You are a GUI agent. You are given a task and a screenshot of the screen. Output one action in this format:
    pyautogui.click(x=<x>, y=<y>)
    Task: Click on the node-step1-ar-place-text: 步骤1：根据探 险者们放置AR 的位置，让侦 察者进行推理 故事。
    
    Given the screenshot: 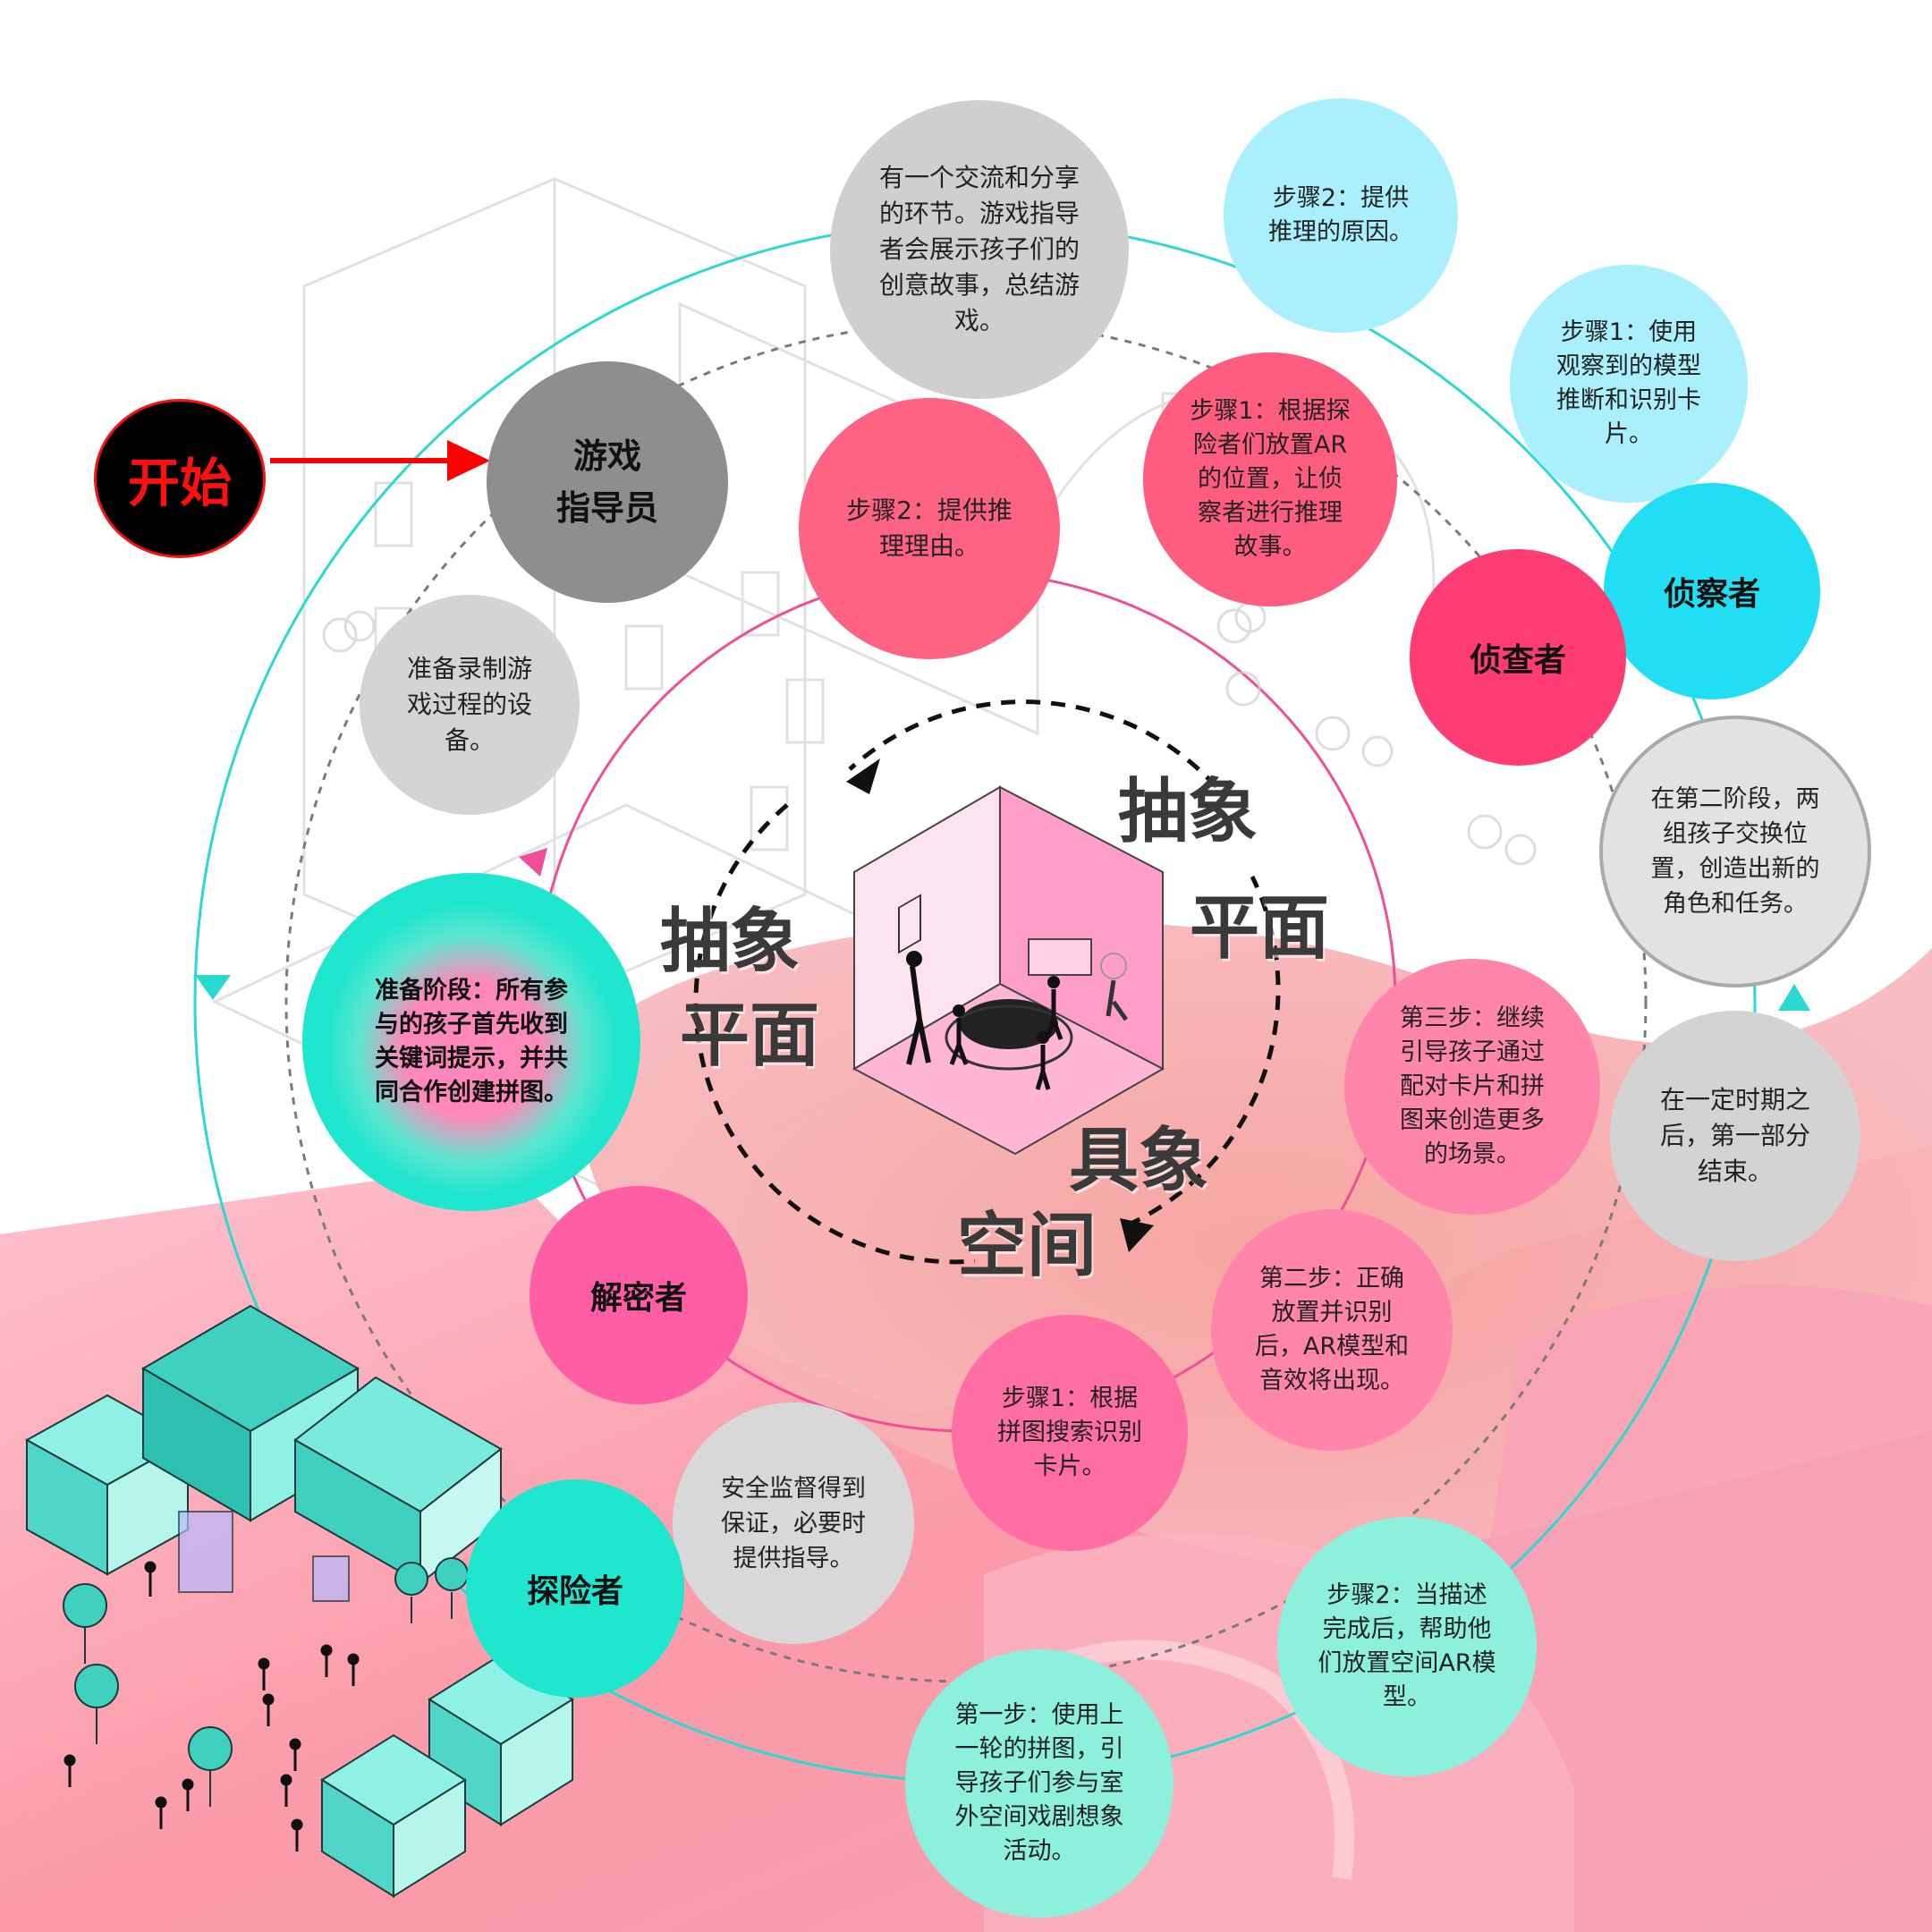 What is the action you would take?
    pyautogui.click(x=1270, y=479)
    